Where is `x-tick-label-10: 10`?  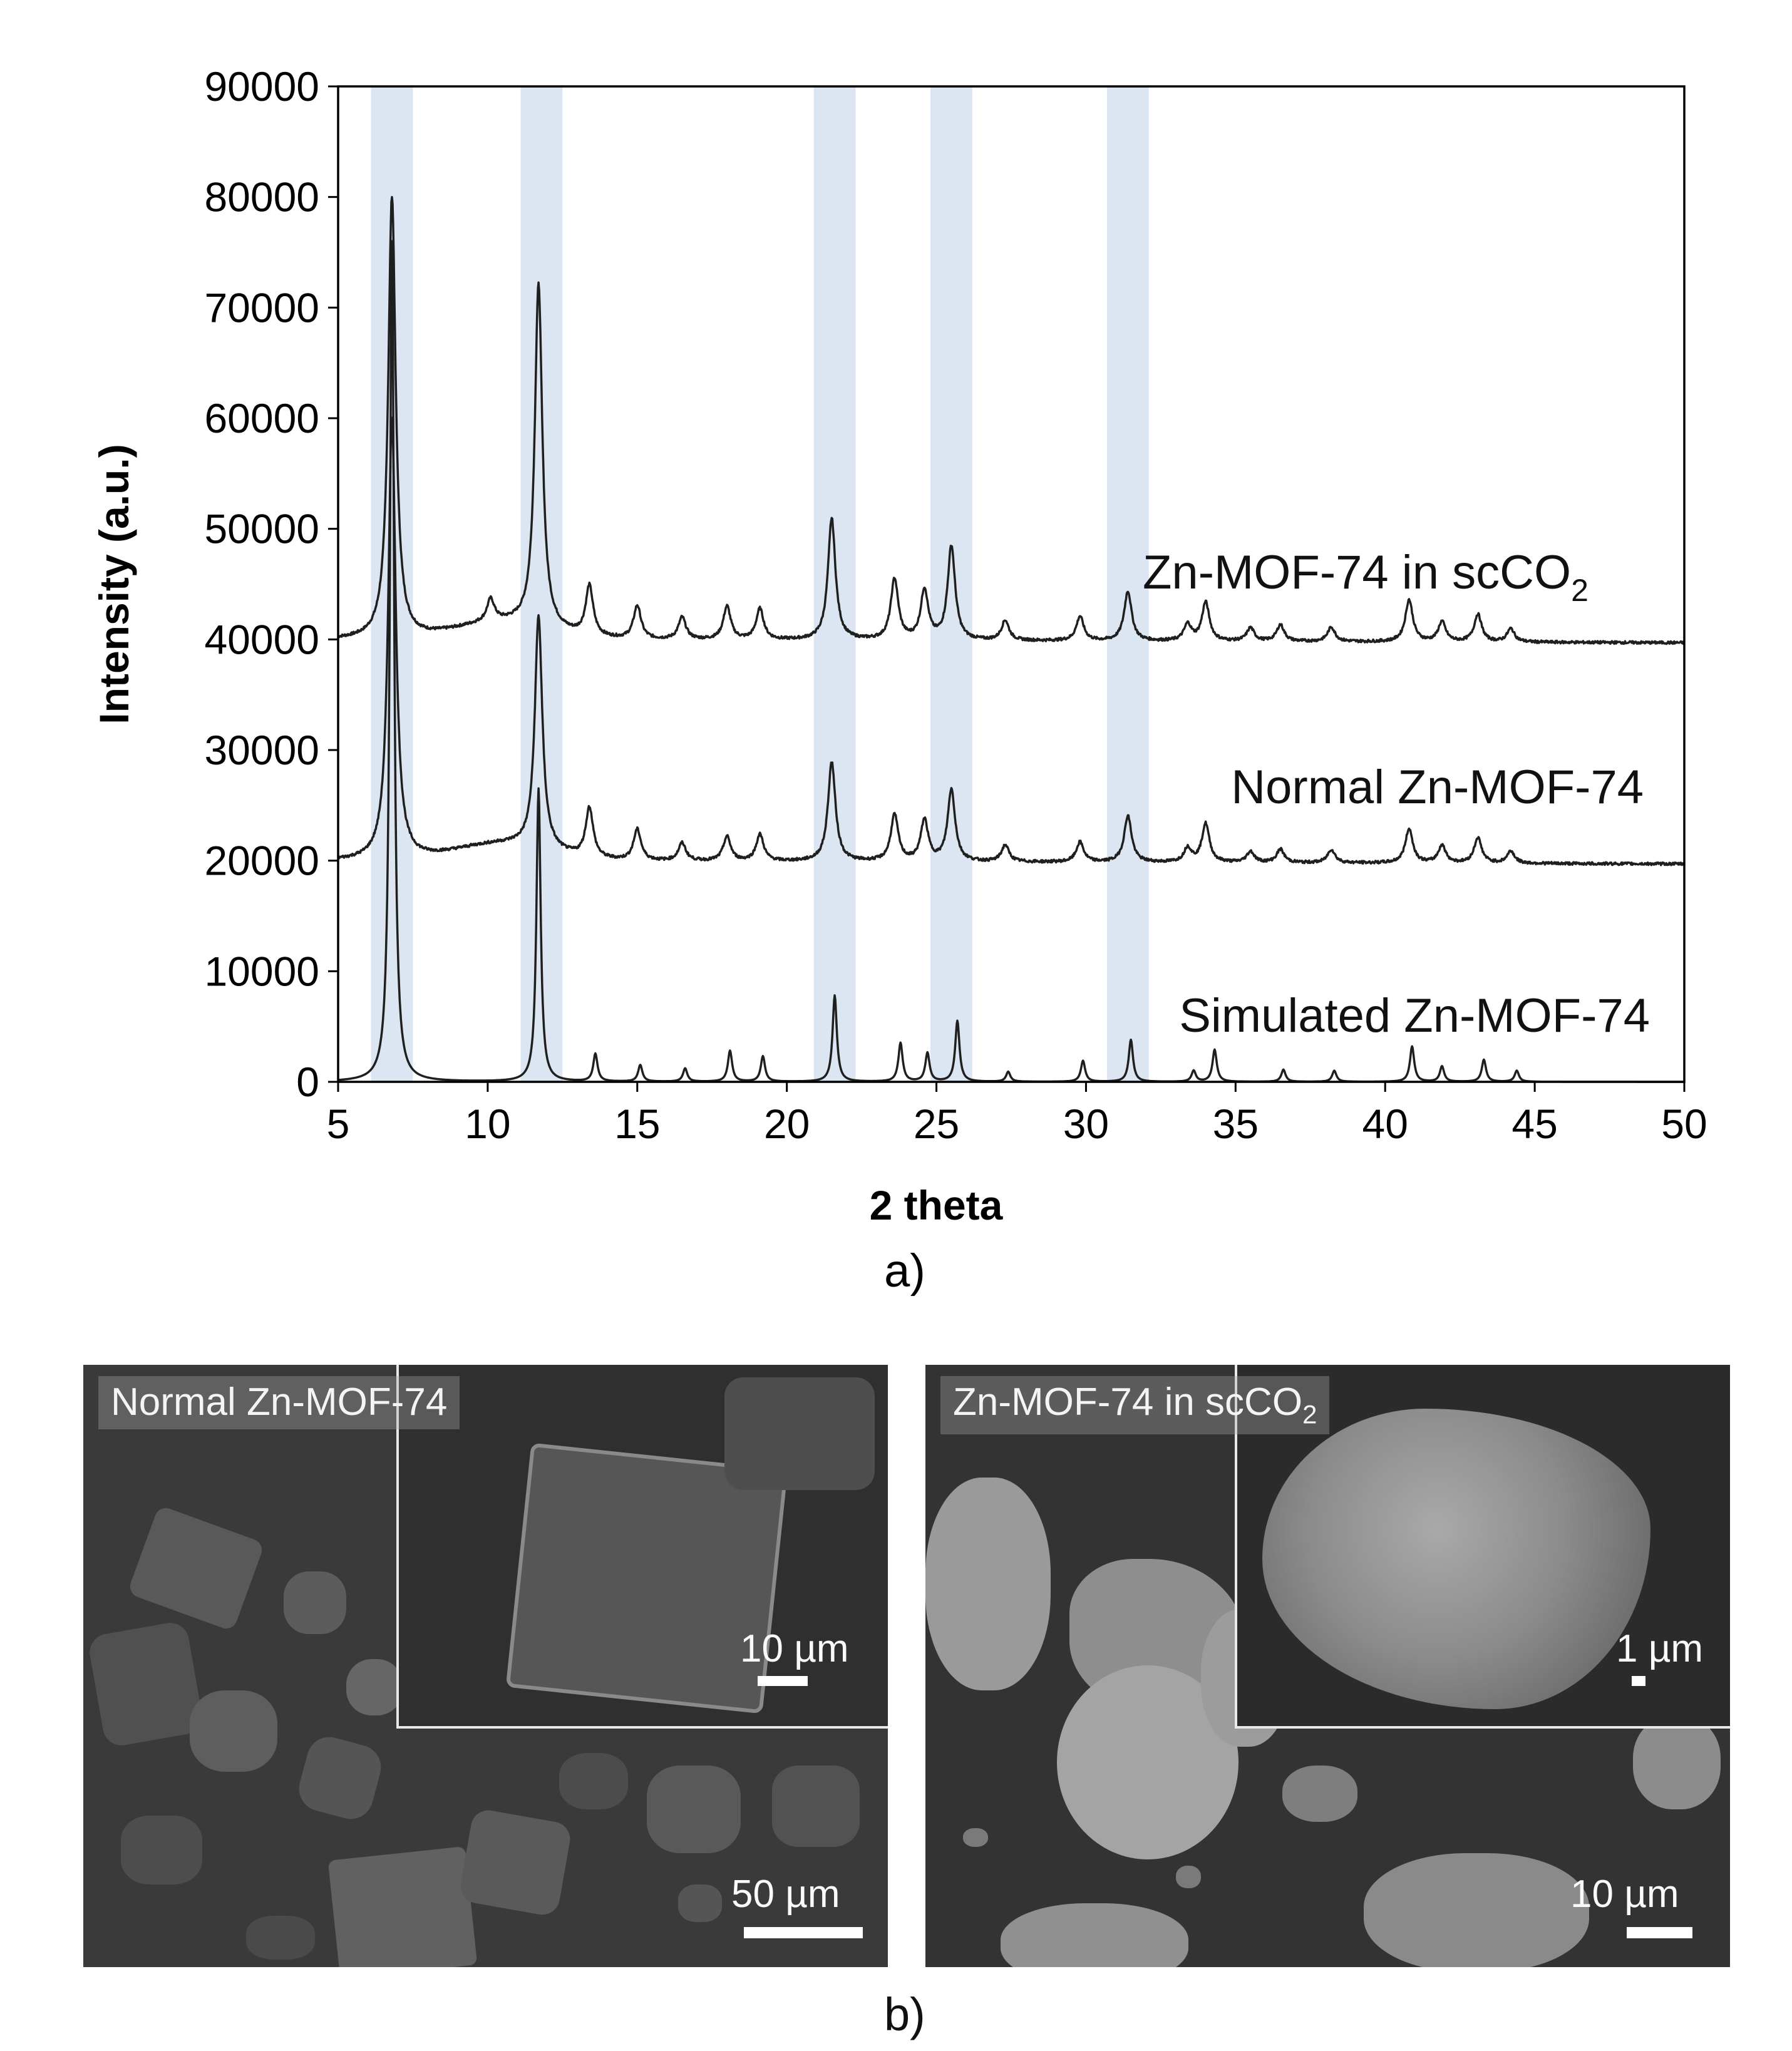 x-tick-label-10: 10 is located at coordinates (487, 1124).